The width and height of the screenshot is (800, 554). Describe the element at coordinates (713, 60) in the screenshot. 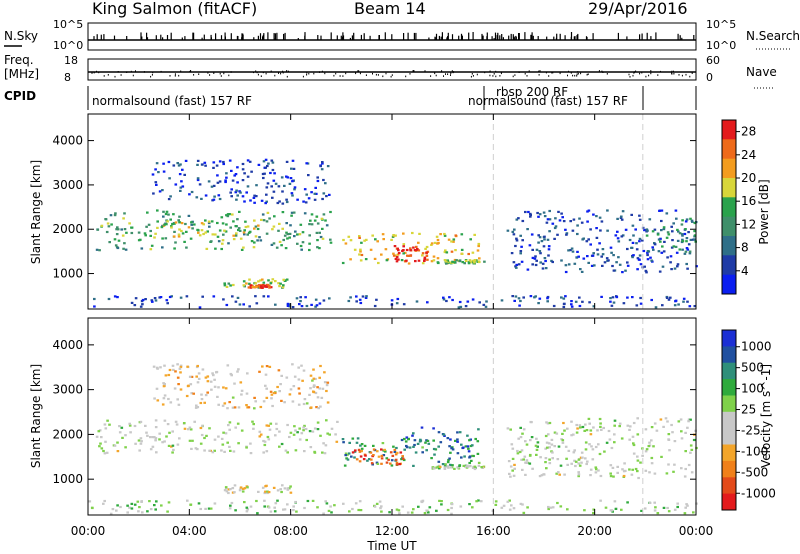

I see `nave-tick-top: 60` at that location.